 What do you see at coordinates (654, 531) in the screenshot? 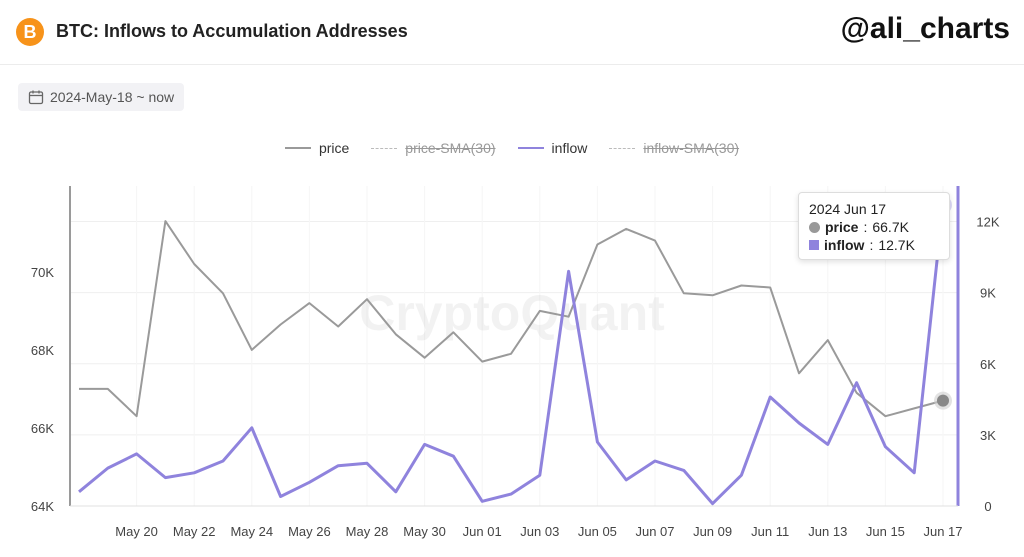
I see `x-tick-label: Jun 07` at bounding box center [654, 531].